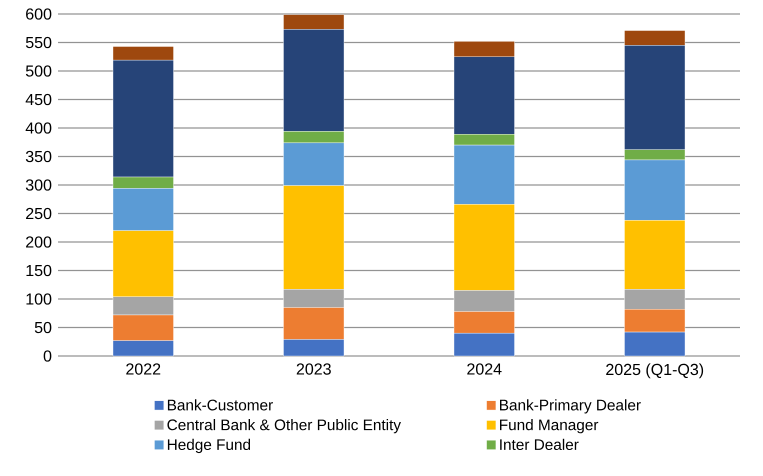 The image size is (763, 476). Describe the element at coordinates (539, 444) in the screenshot. I see `legend-label: Inter Dealer` at that location.